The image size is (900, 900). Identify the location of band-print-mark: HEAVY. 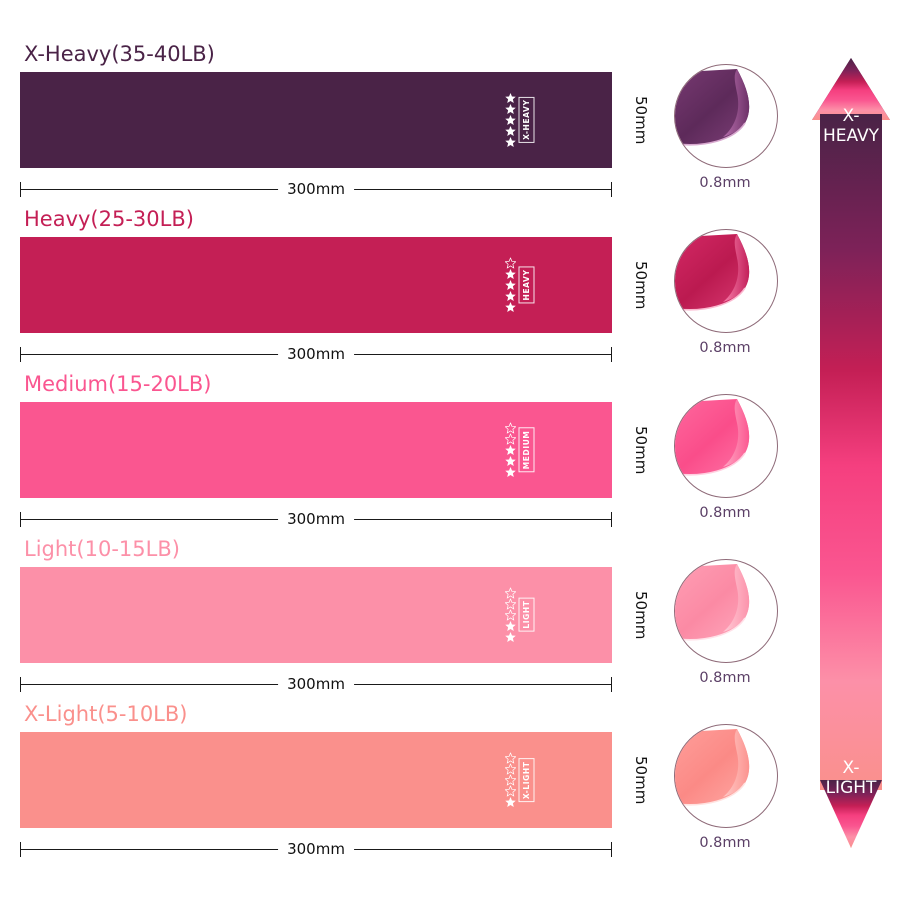
(519, 285).